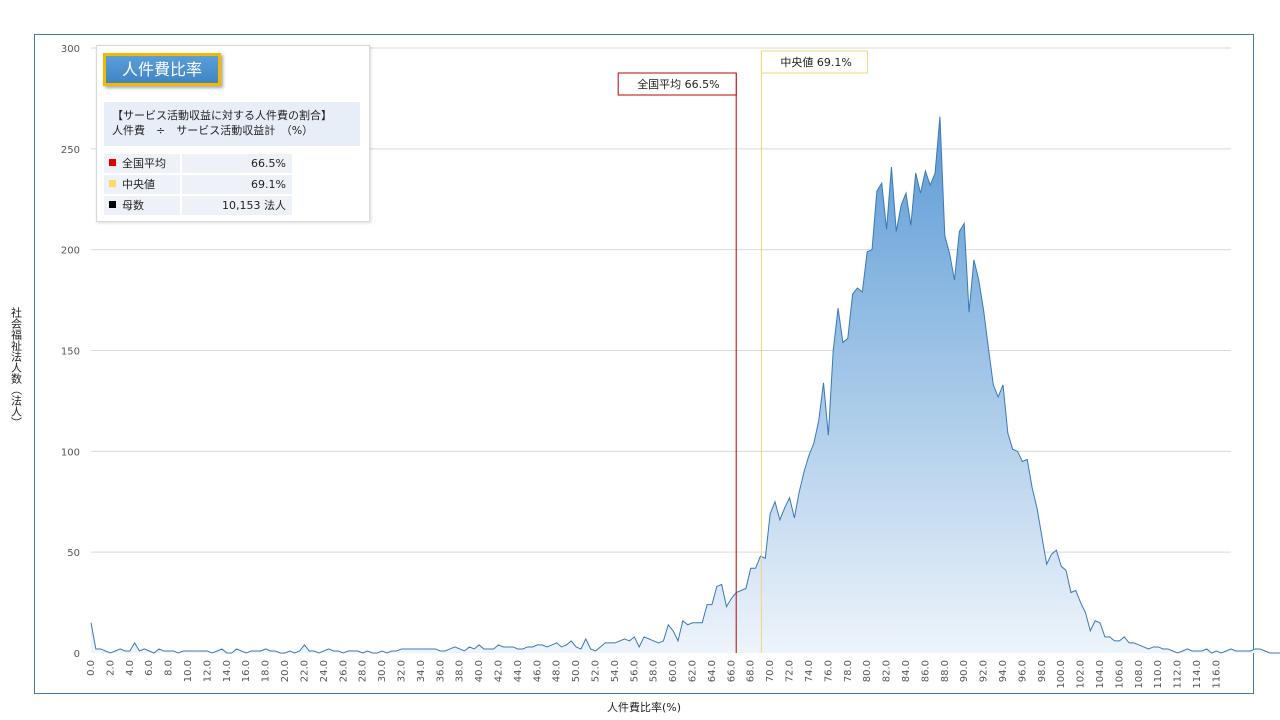 The width and height of the screenshot is (1280, 720). What do you see at coordinates (343, 671) in the screenshot?
I see `x-tick-label: 26.0` at bounding box center [343, 671].